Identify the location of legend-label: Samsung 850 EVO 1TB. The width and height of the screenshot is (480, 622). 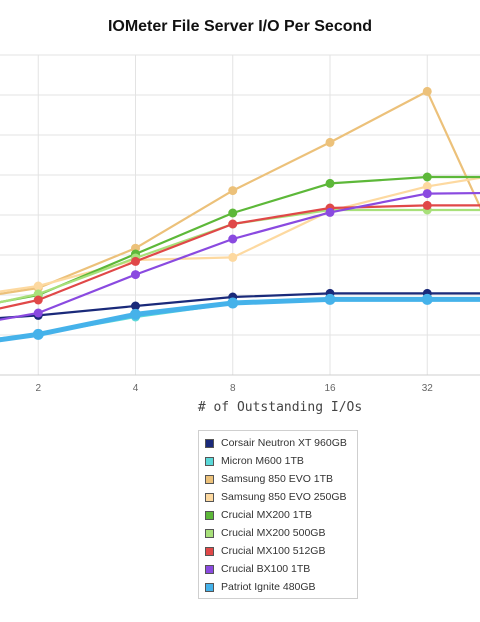
(277, 479).